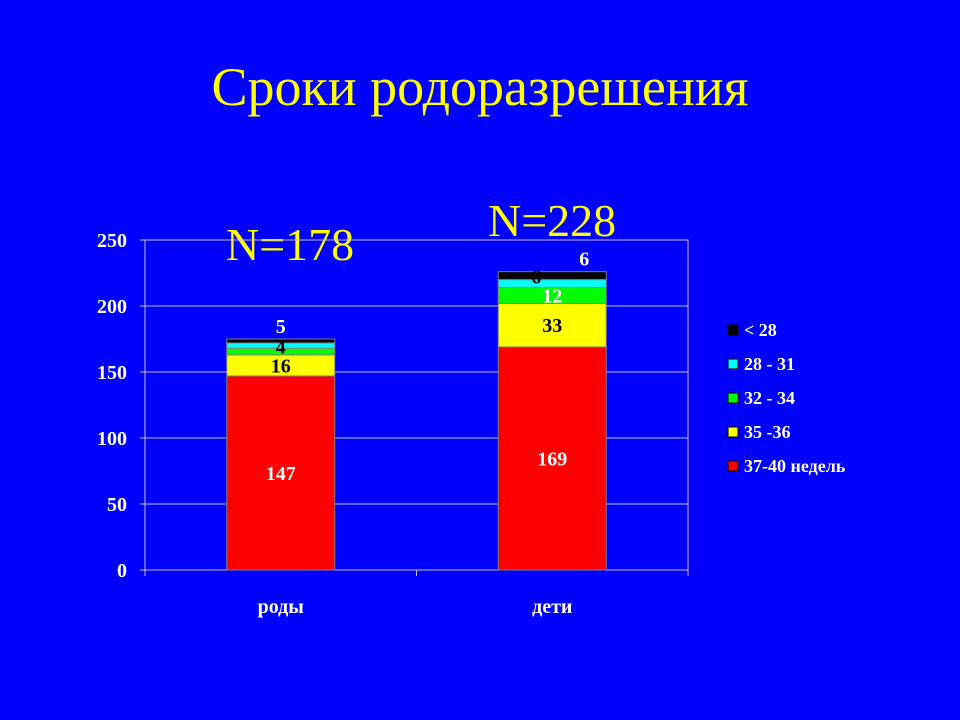 The width and height of the screenshot is (960, 720). What do you see at coordinates (281, 348) in the screenshot?
I see `data-label: 4` at bounding box center [281, 348].